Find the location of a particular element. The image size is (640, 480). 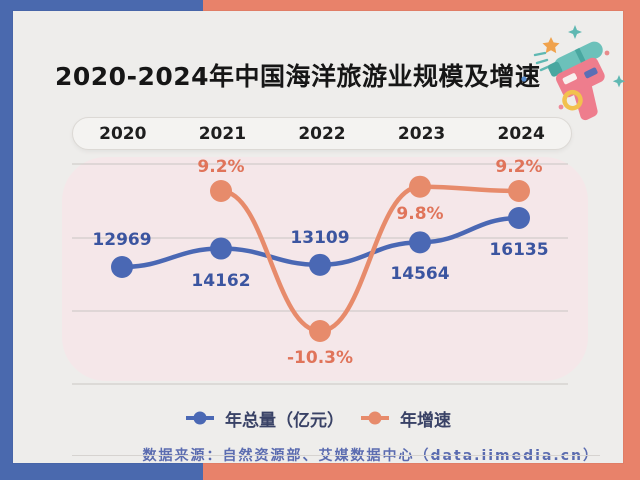

series1-dot-2022 is located at coordinates (320, 331).